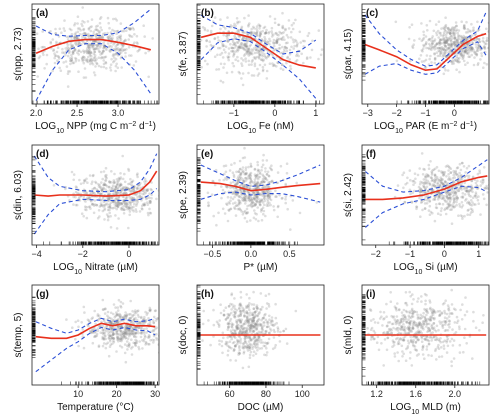 Image resolution: width=500 pixels, height=414 pixels. I want to click on smooth-fit-line, so click(96, 183).